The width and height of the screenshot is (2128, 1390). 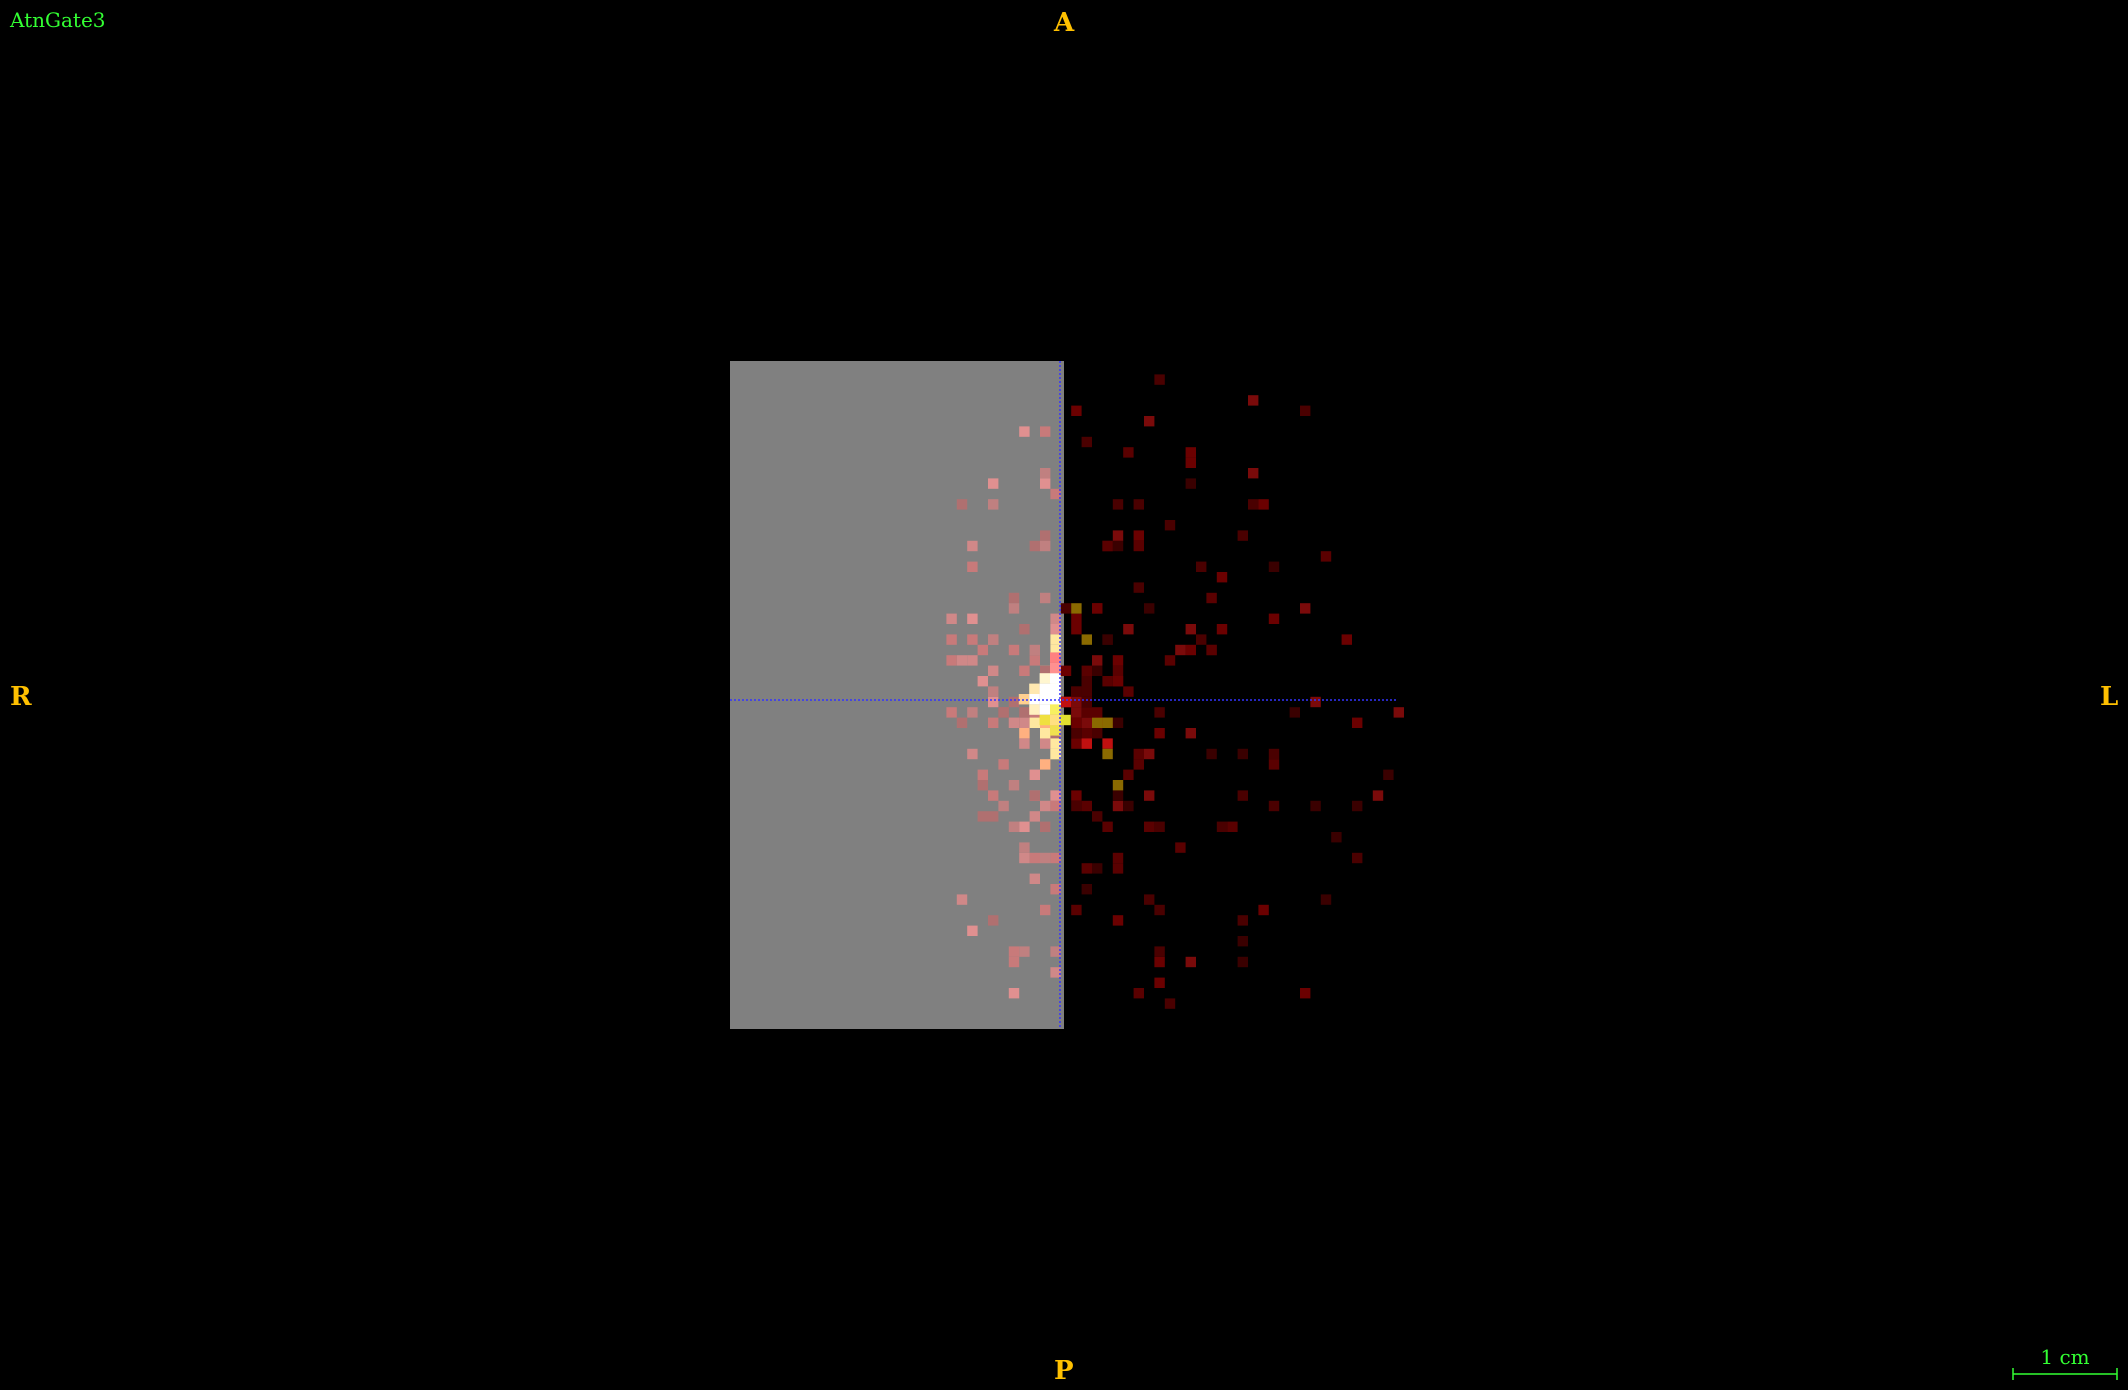 I want to click on scale-bar-label: 1 cm, so click(x=2065, y=1357).